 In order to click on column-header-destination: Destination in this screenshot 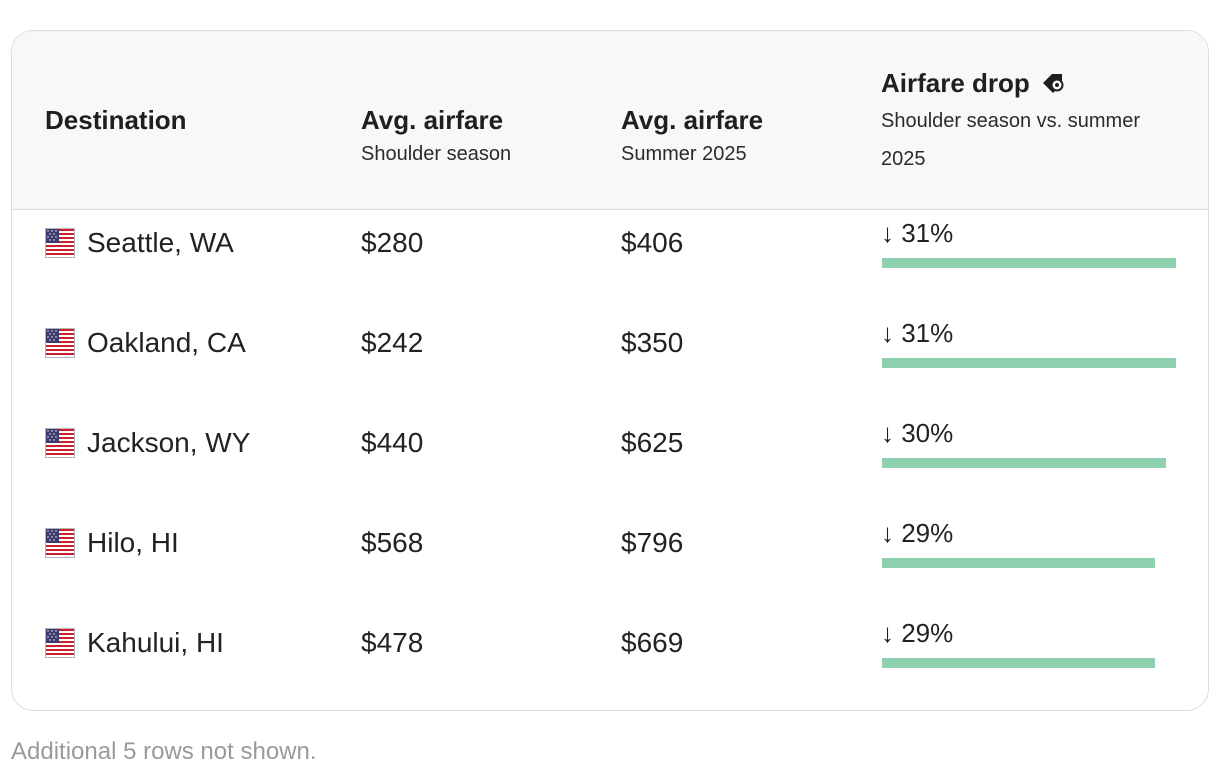, I will do `click(116, 120)`.